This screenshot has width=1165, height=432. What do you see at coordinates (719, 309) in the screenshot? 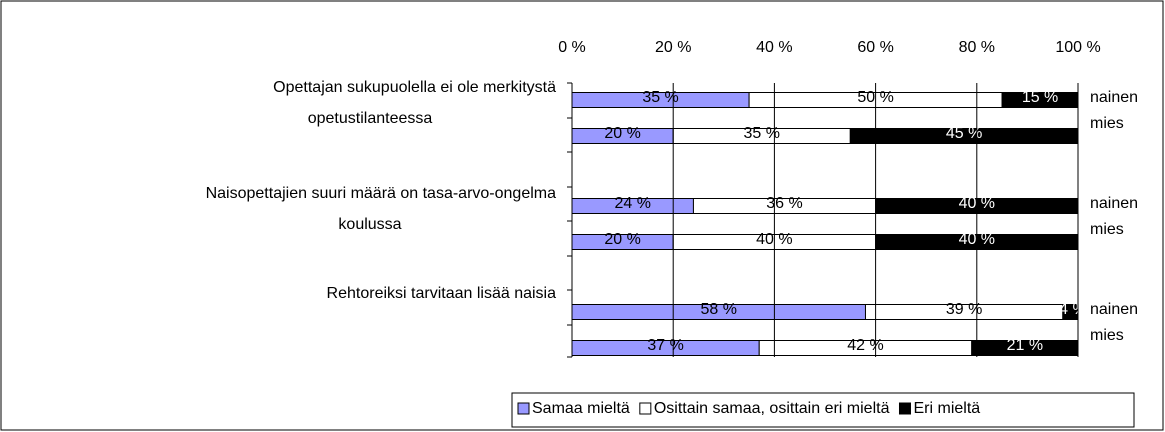
I see `data-label: 58 %` at bounding box center [719, 309].